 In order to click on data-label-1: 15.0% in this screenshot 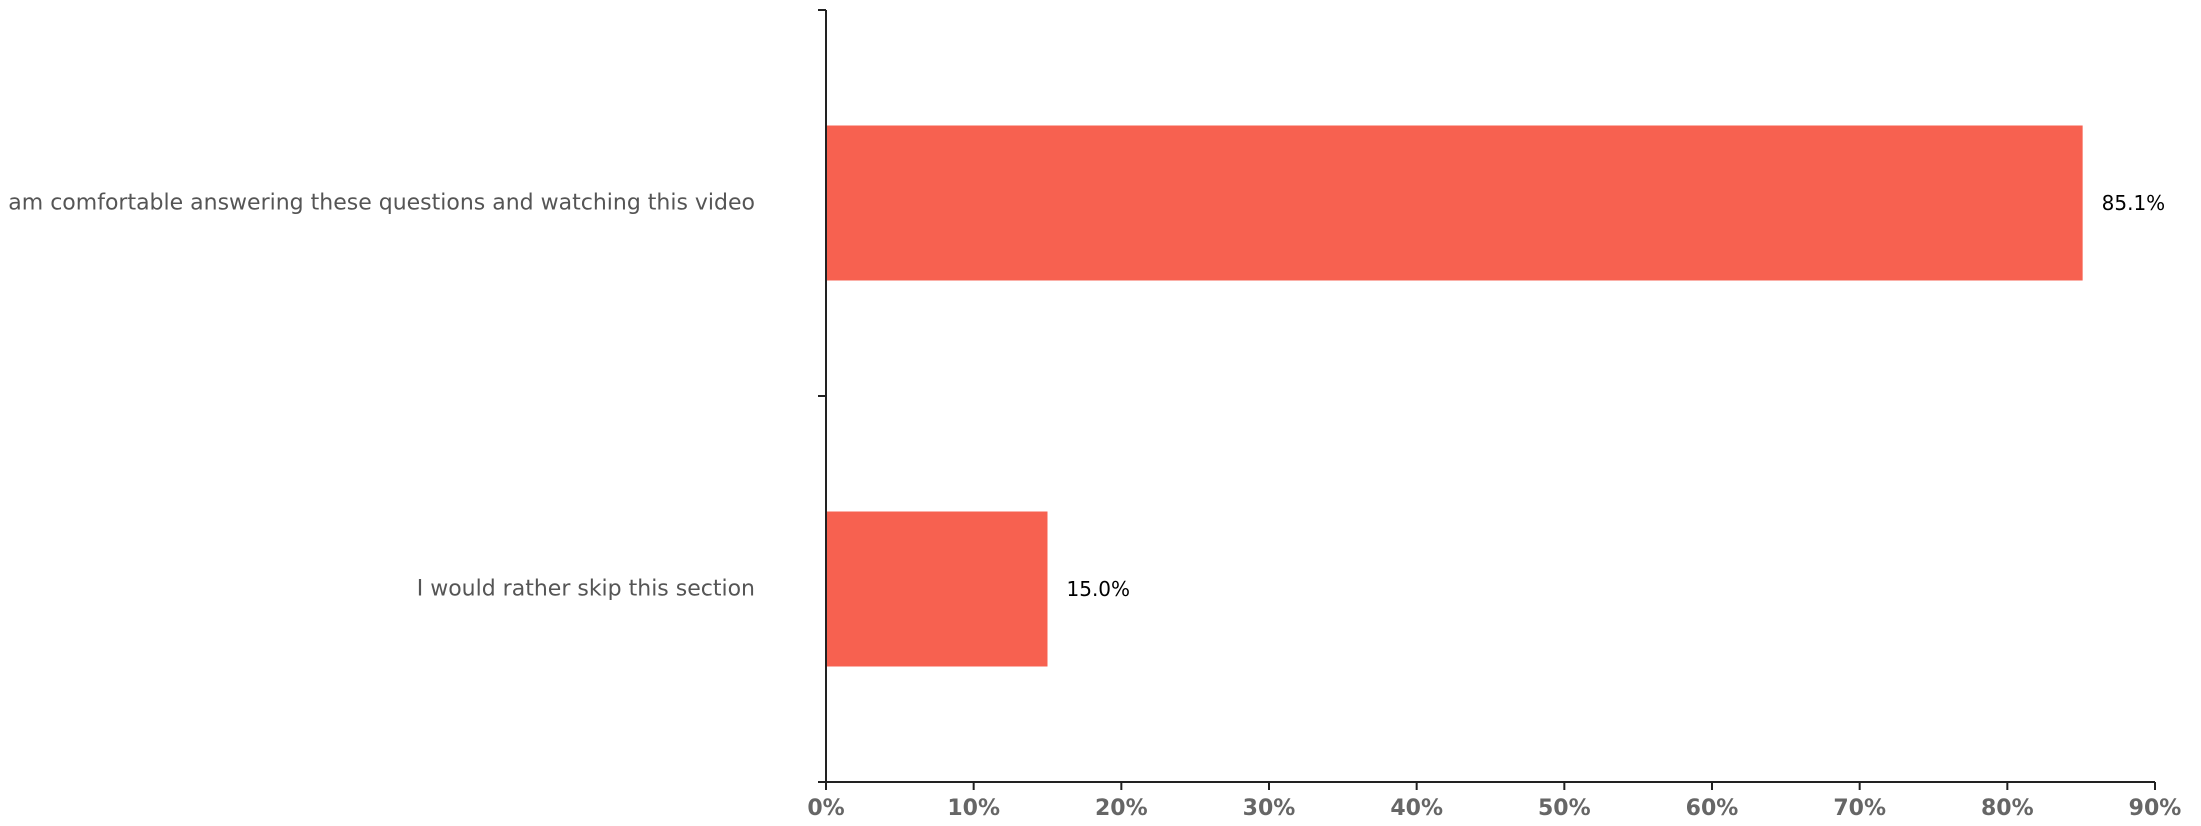, I will do `click(1099, 589)`.